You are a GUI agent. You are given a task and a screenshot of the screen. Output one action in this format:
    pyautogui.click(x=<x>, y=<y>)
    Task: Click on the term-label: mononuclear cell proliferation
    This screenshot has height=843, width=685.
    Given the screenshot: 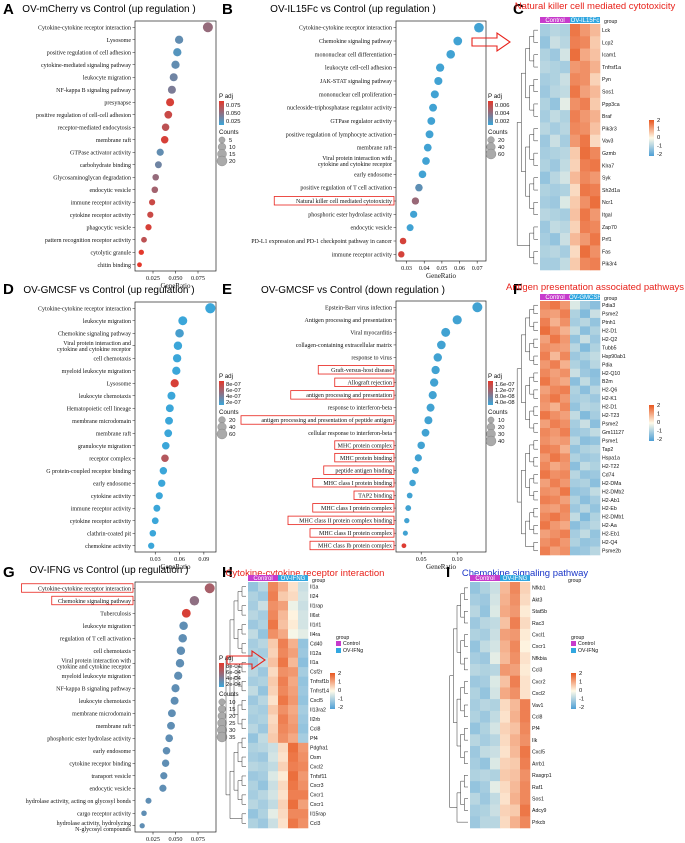 What is the action you would take?
    pyautogui.click(x=355, y=94)
    